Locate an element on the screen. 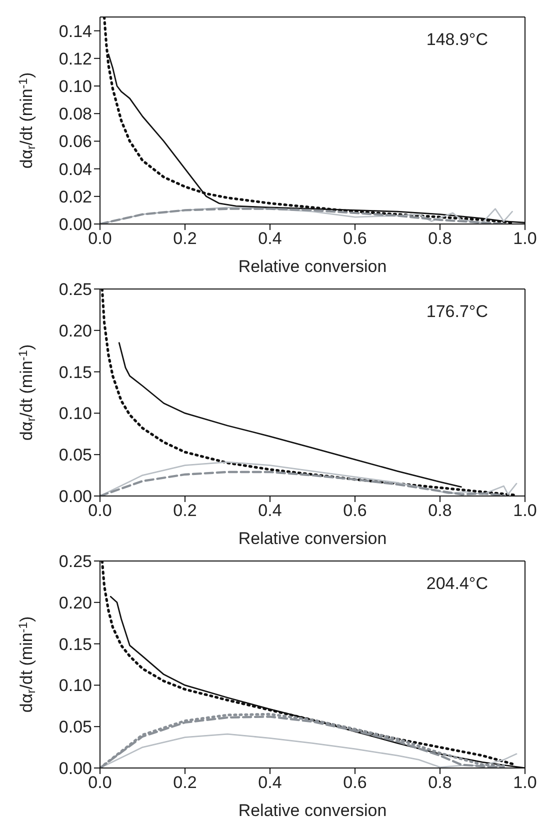 The image size is (558, 832). y-tick-label: 0.12 is located at coordinates (75, 58).